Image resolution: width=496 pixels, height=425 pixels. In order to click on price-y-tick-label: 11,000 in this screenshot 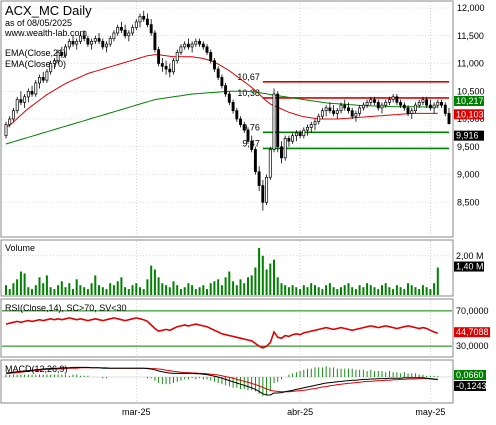, I will do `click(470, 64)`.